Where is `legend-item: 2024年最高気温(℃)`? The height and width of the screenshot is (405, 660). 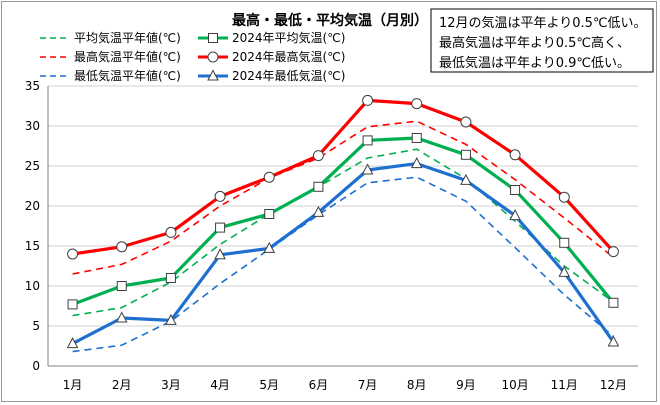
legend-item: 2024年最高気温(℃) is located at coordinates (271, 56).